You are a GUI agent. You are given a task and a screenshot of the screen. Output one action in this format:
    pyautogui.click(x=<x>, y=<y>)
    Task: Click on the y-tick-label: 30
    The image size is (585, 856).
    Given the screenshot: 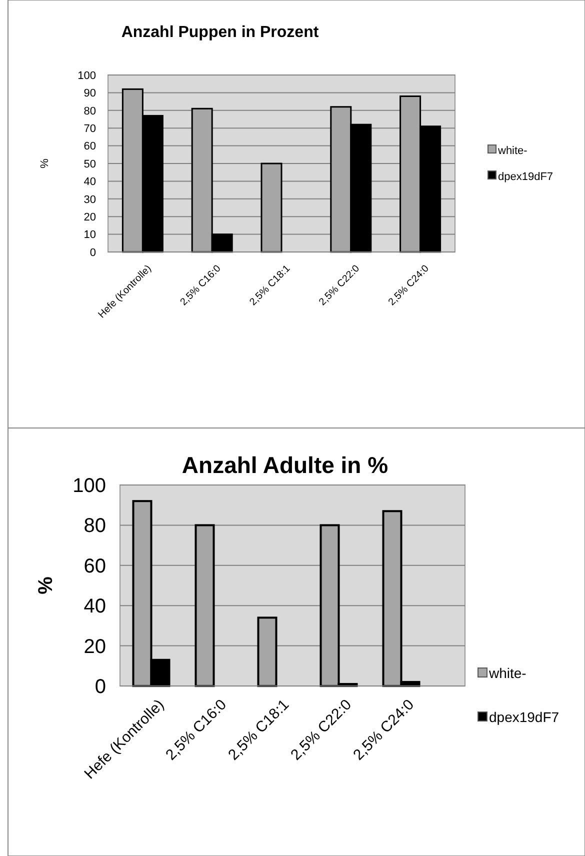 What is the action you would take?
    pyautogui.click(x=90, y=200)
    